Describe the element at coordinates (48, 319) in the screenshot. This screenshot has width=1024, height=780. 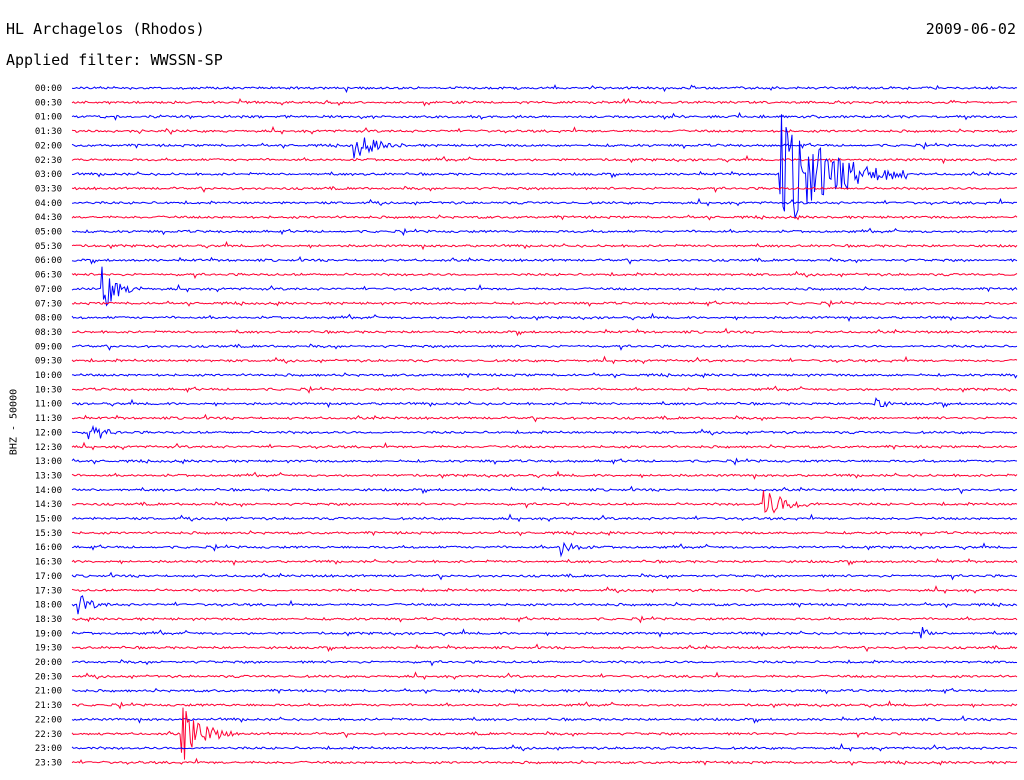
I see `tick-label: 08:00` at that location.